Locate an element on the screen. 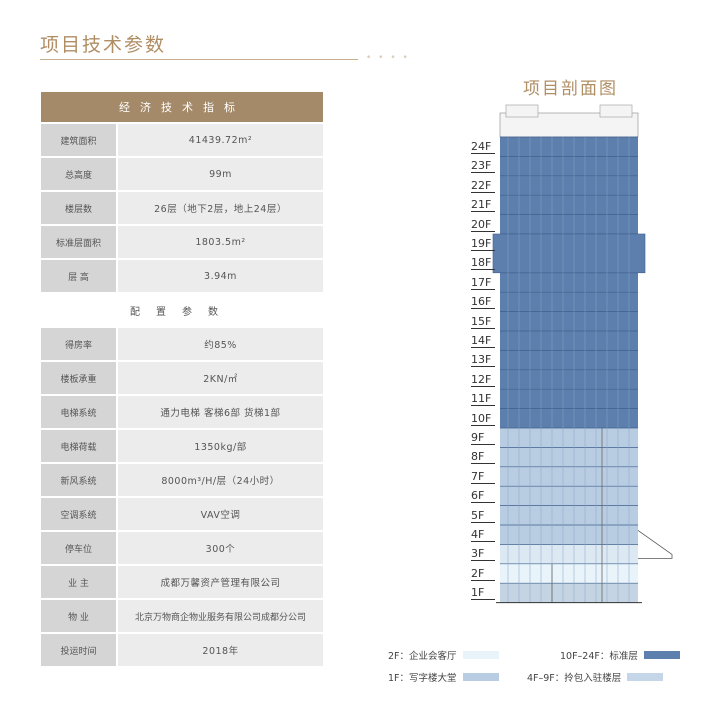  spec-row: 电梯系统 通力电梯 客梯6部 货梯1部 is located at coordinates (182, 412).